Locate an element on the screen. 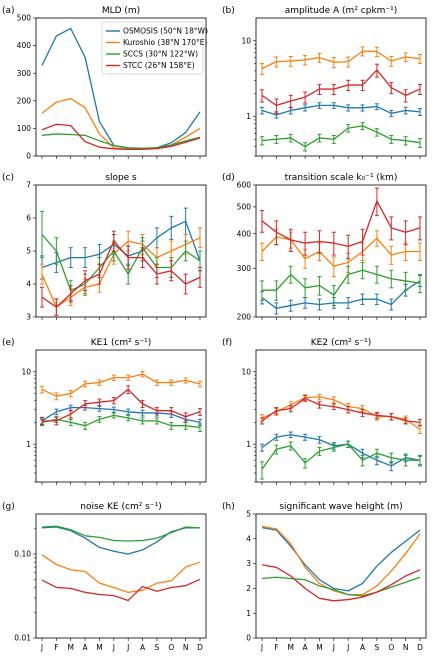 This screenshot has height=660, width=440. y-tick-label: 100 is located at coordinates (24, 128).